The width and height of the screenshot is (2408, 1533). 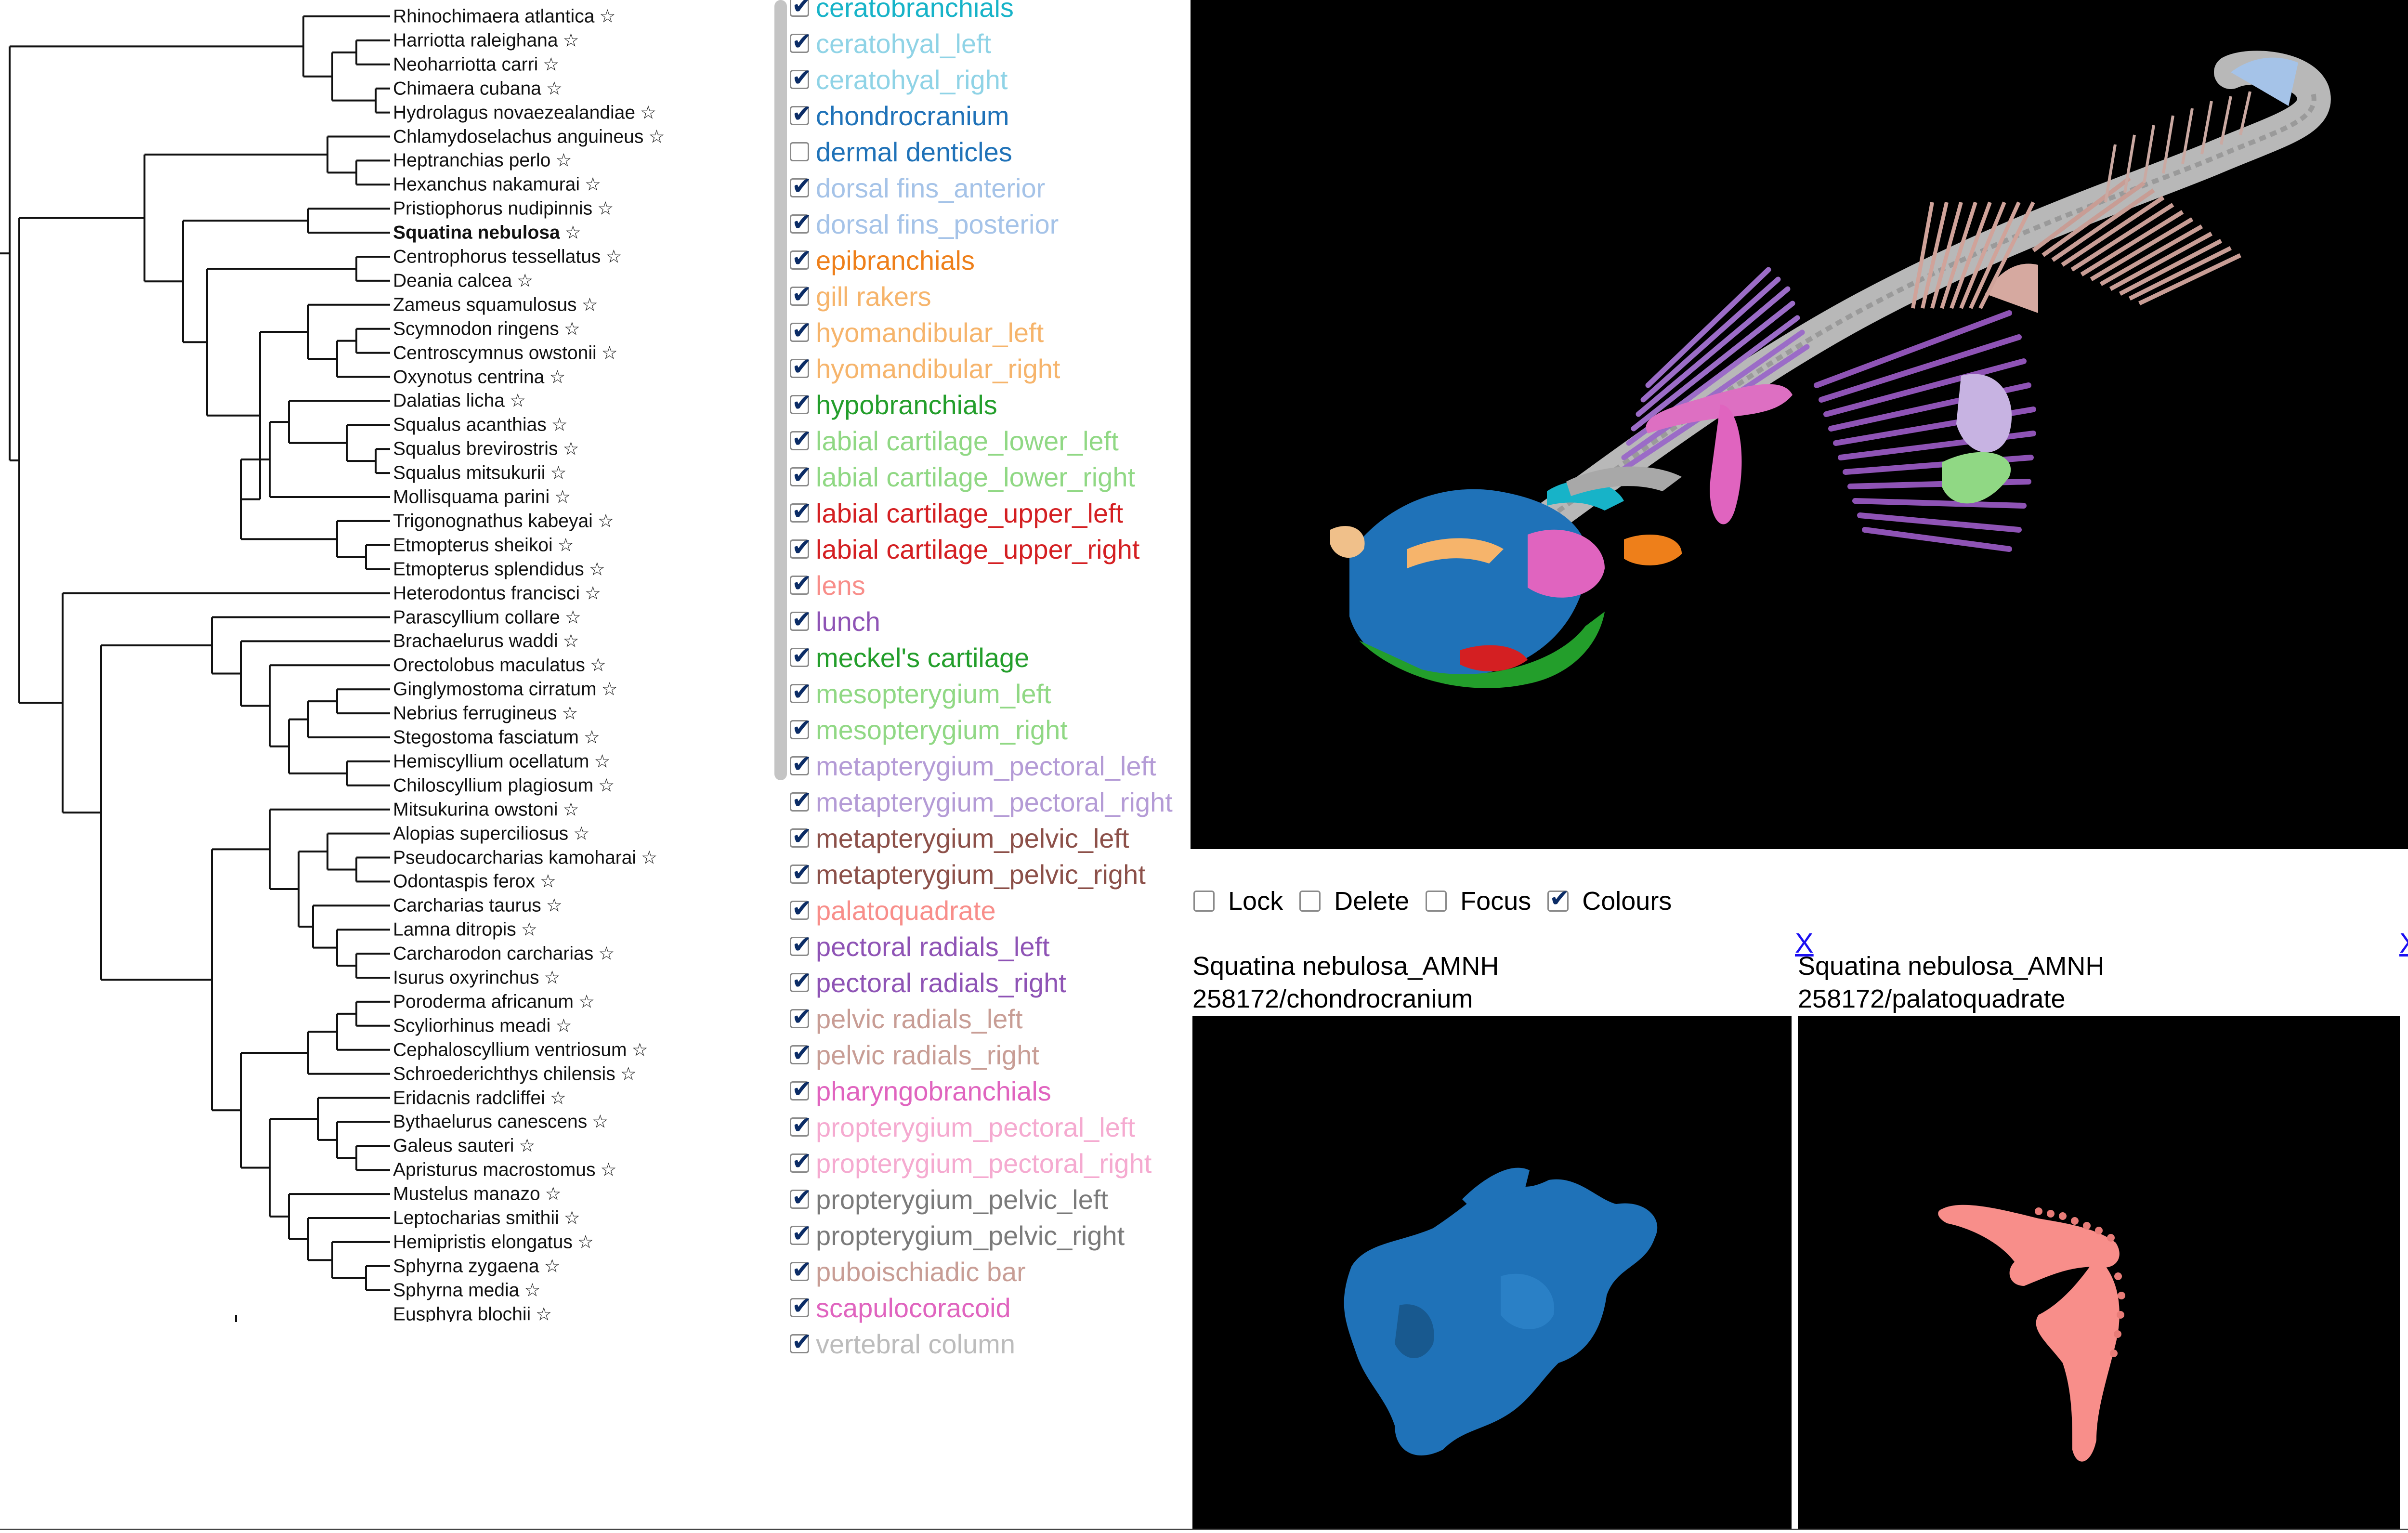 What do you see at coordinates (968, 874) in the screenshot?
I see `part-item: metapterygium_pelvic_right` at bounding box center [968, 874].